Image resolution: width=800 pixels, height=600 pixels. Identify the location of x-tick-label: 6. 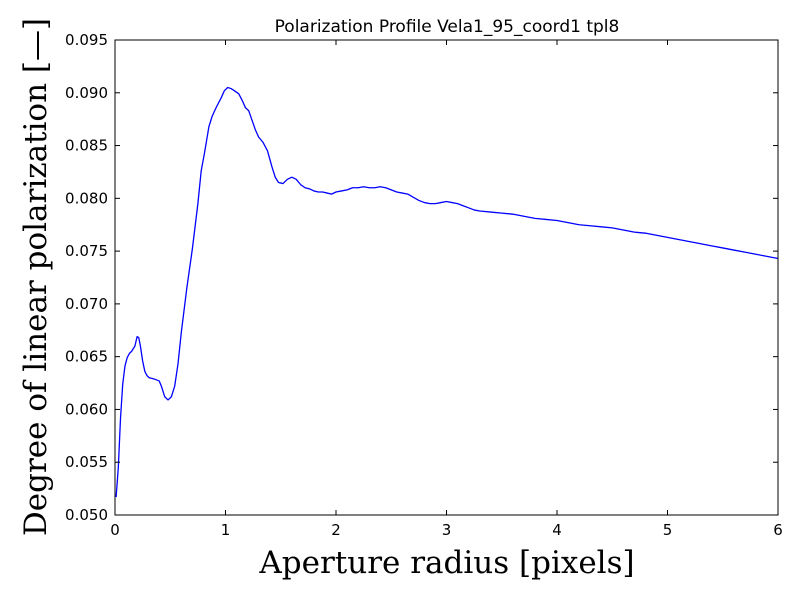
(778, 530).